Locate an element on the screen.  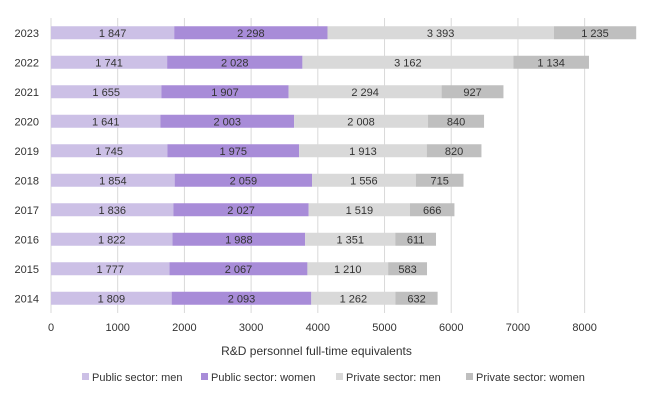
data-label-2017-series-2: 1 519 is located at coordinates (360, 211).